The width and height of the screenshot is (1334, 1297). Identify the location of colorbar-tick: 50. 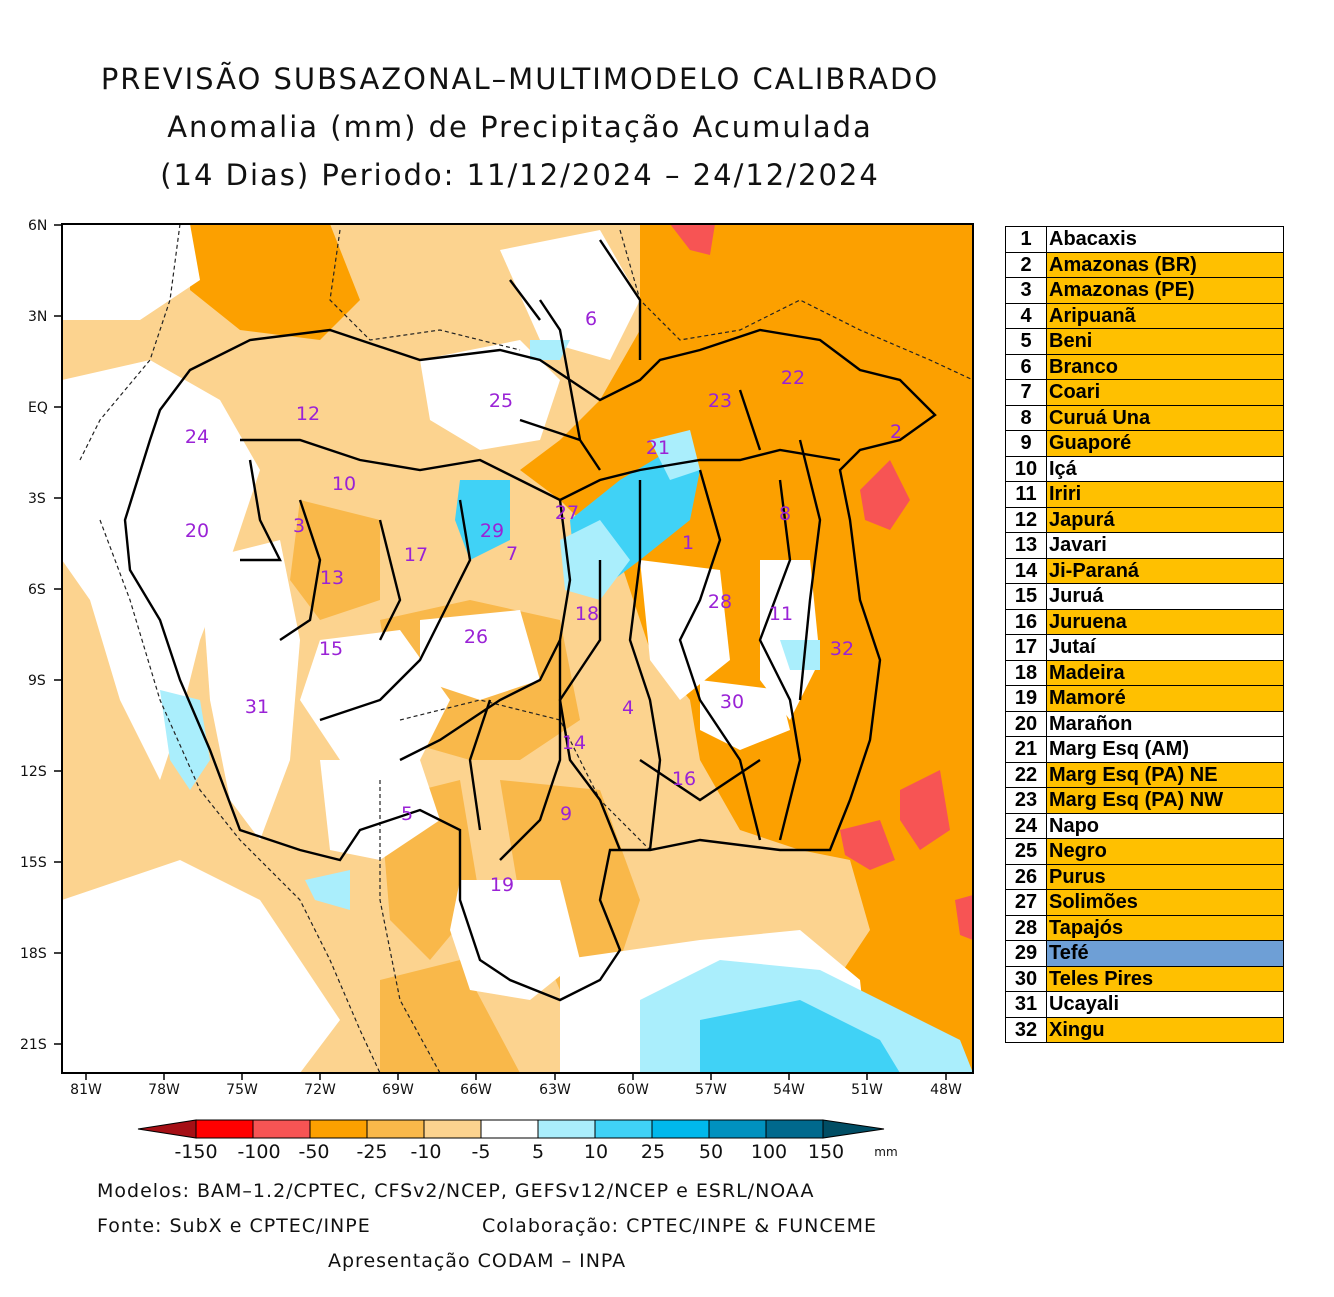
(711, 1152).